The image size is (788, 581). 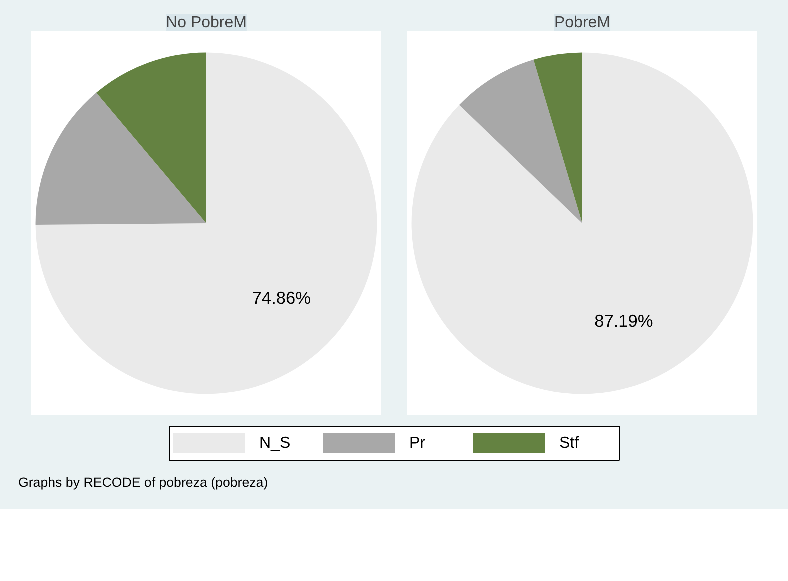 What do you see at coordinates (206, 23) in the screenshot?
I see `slice-label: No PobreM` at bounding box center [206, 23].